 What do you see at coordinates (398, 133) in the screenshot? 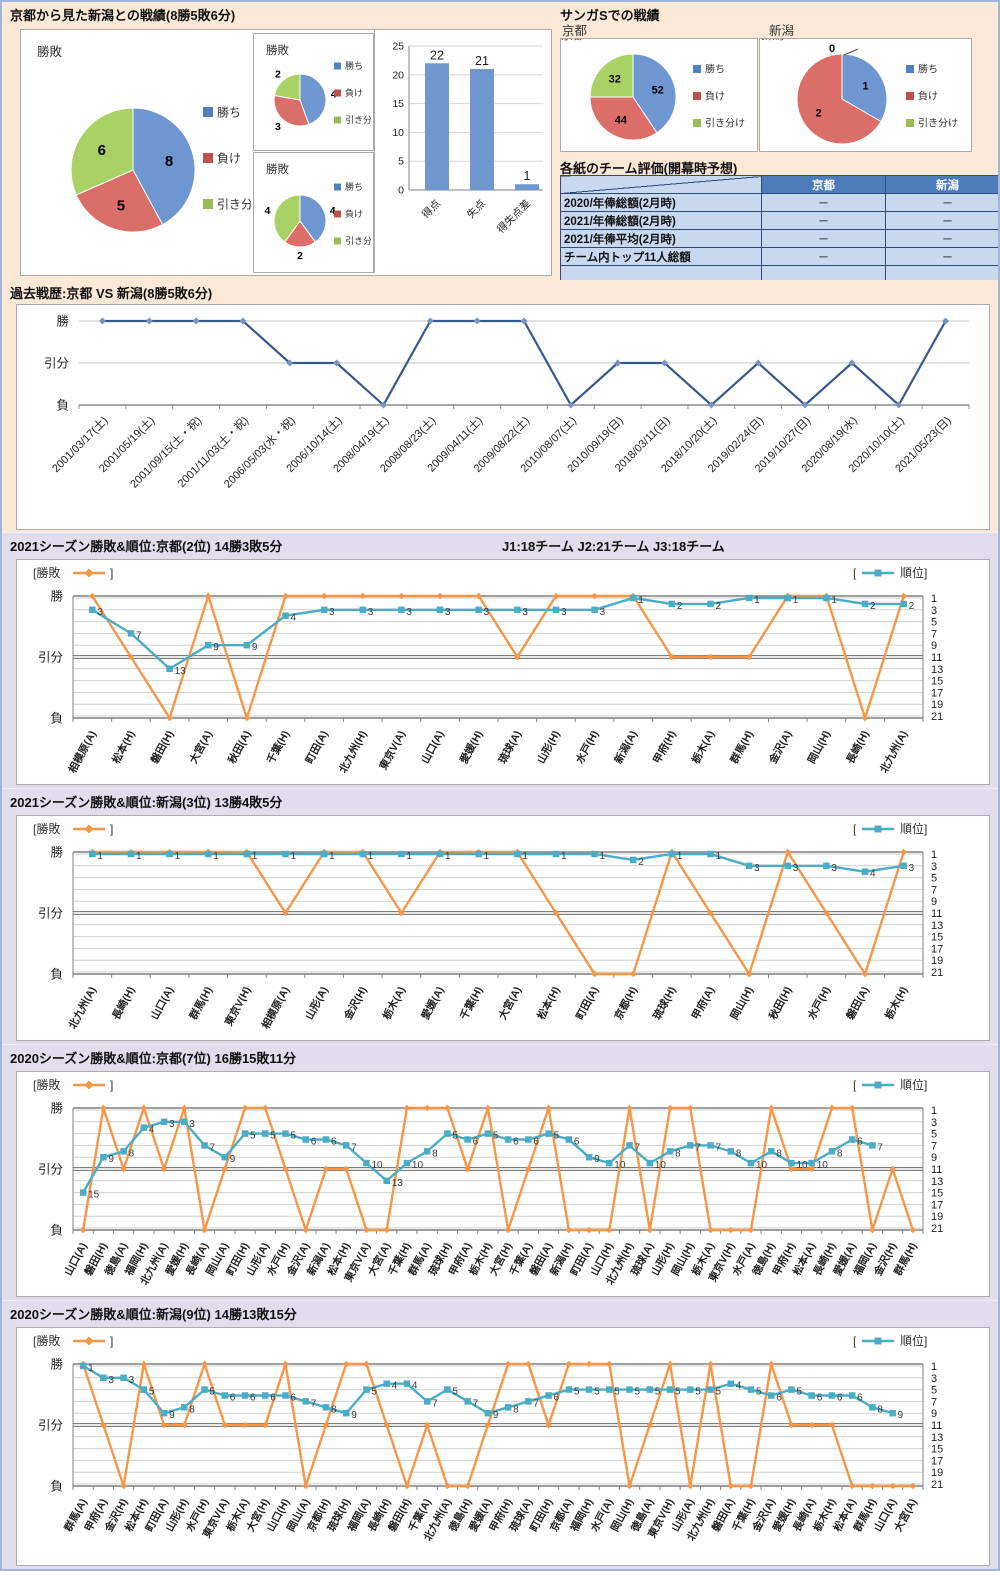
I see `bar-ytick: 10` at bounding box center [398, 133].